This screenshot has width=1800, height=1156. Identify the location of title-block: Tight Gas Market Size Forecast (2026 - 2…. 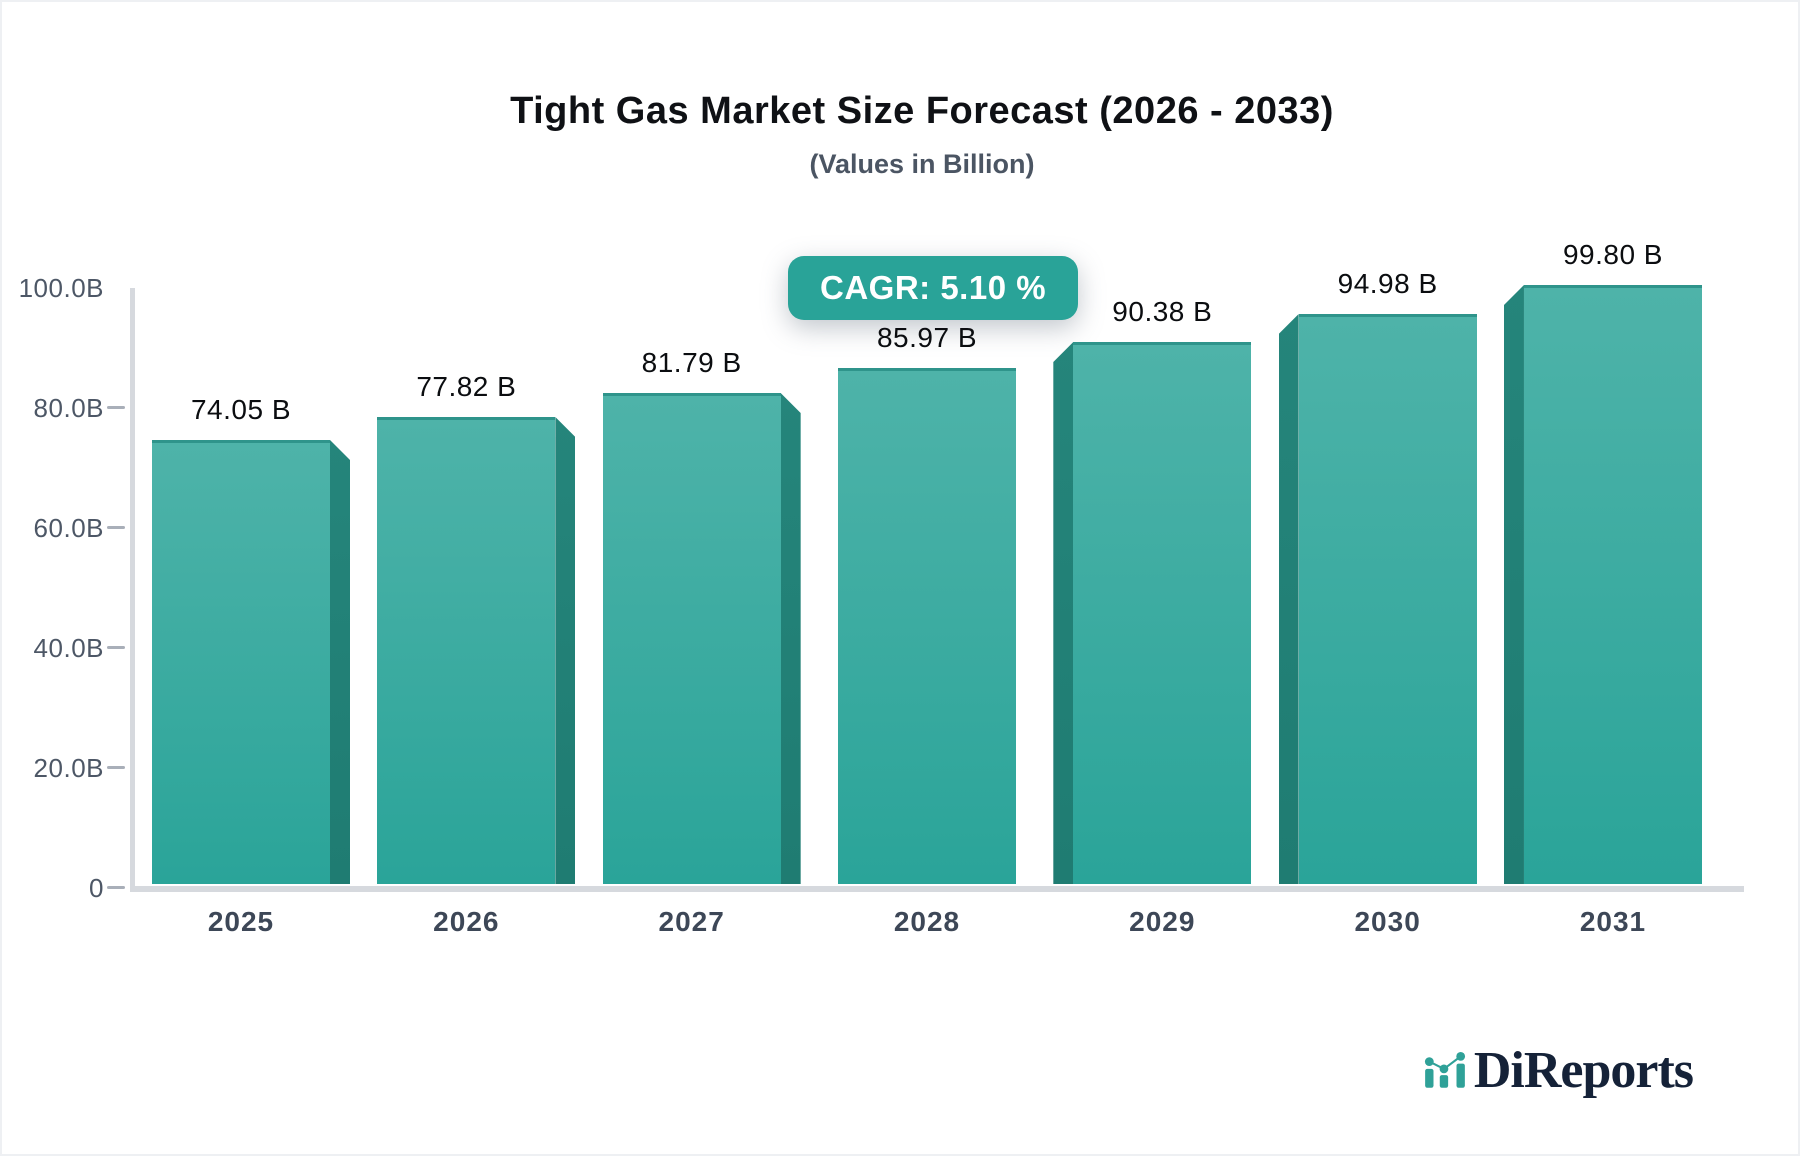
(910, 135).